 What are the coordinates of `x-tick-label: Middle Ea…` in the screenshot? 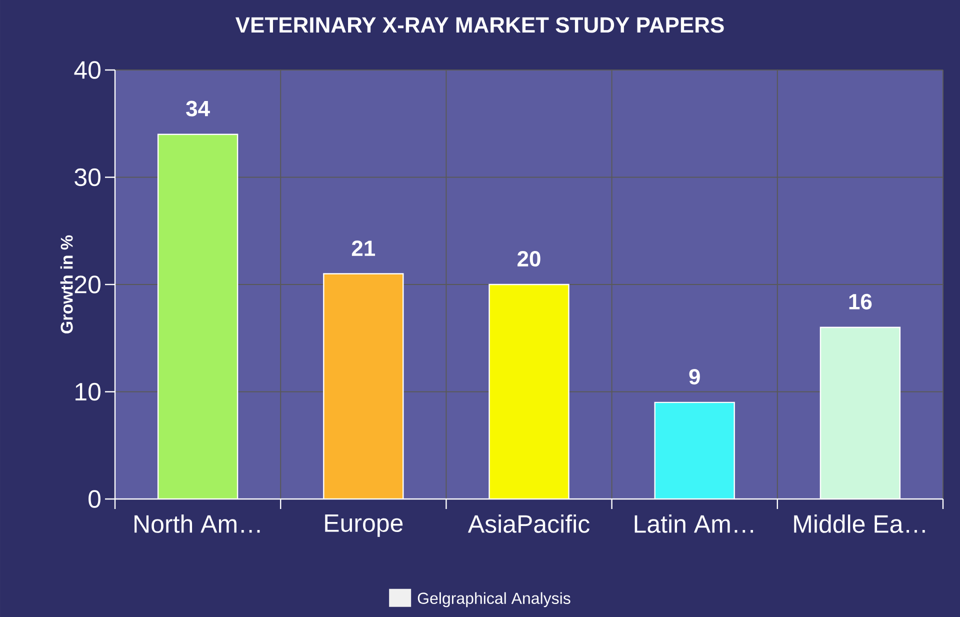 It's located at (859, 523).